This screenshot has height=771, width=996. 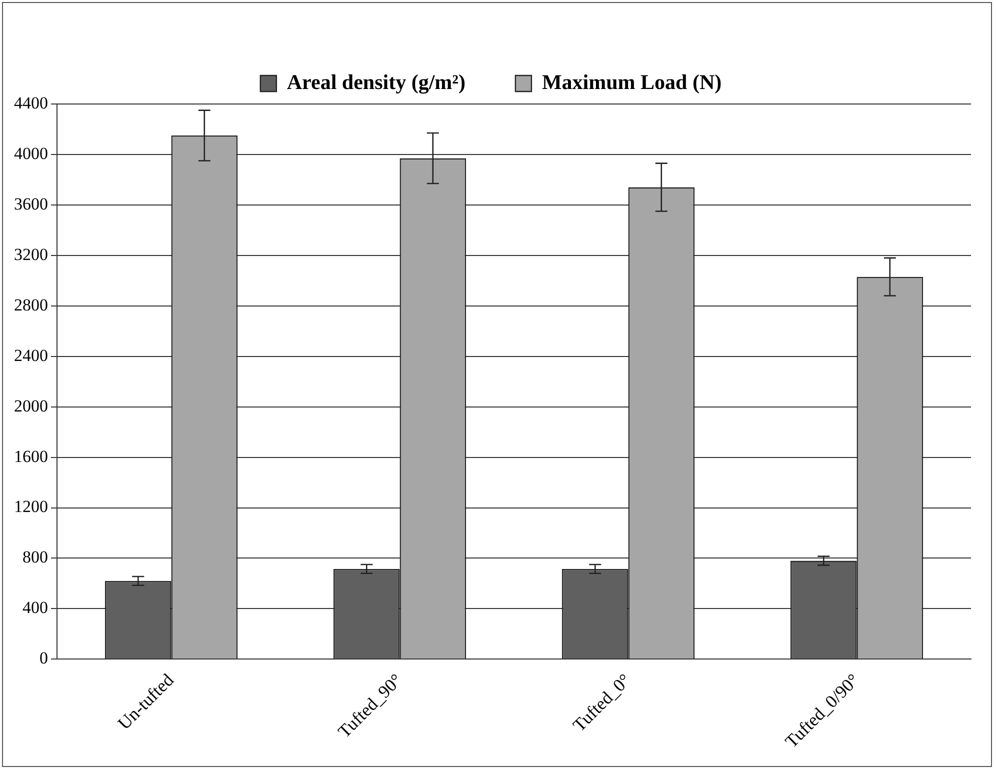 What do you see at coordinates (31, 456) in the screenshot?
I see `y-tick-label: 1600` at bounding box center [31, 456].